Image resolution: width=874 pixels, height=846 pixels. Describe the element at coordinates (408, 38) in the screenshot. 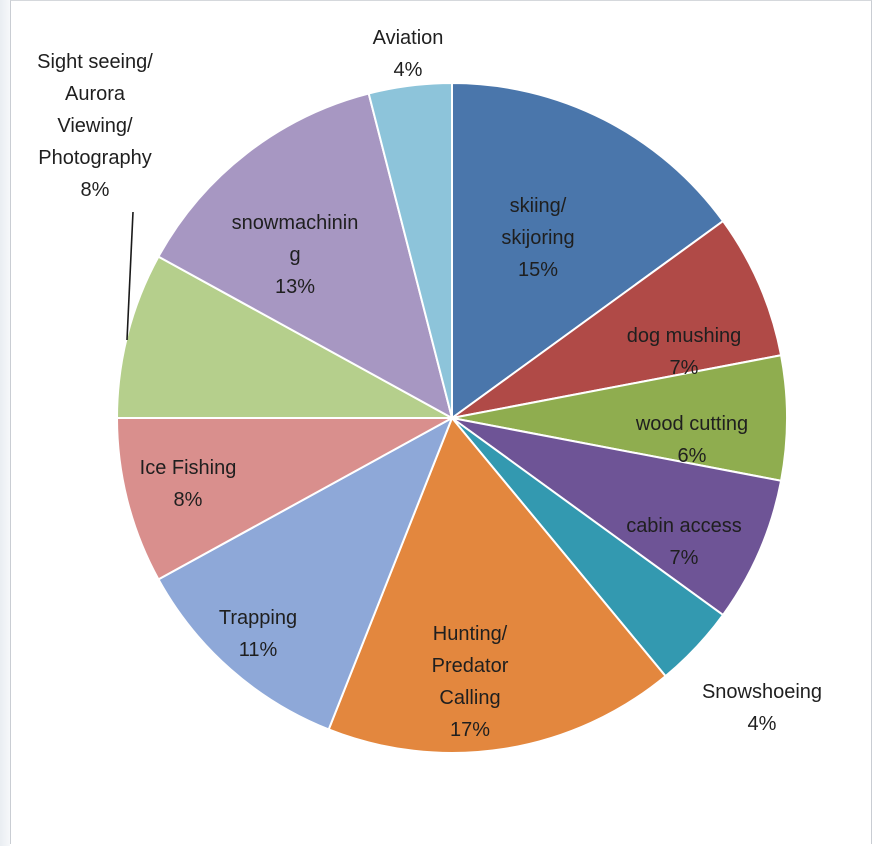

I see `slice-label-line: Aviation` at that location.